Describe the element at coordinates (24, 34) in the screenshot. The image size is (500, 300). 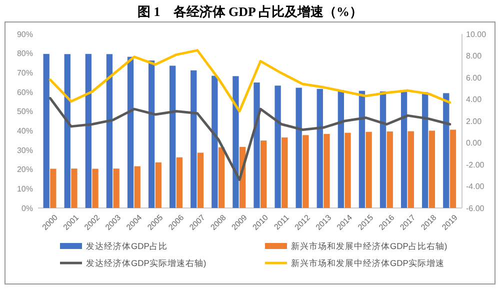
I see `y-tick-label: 90%` at that location.